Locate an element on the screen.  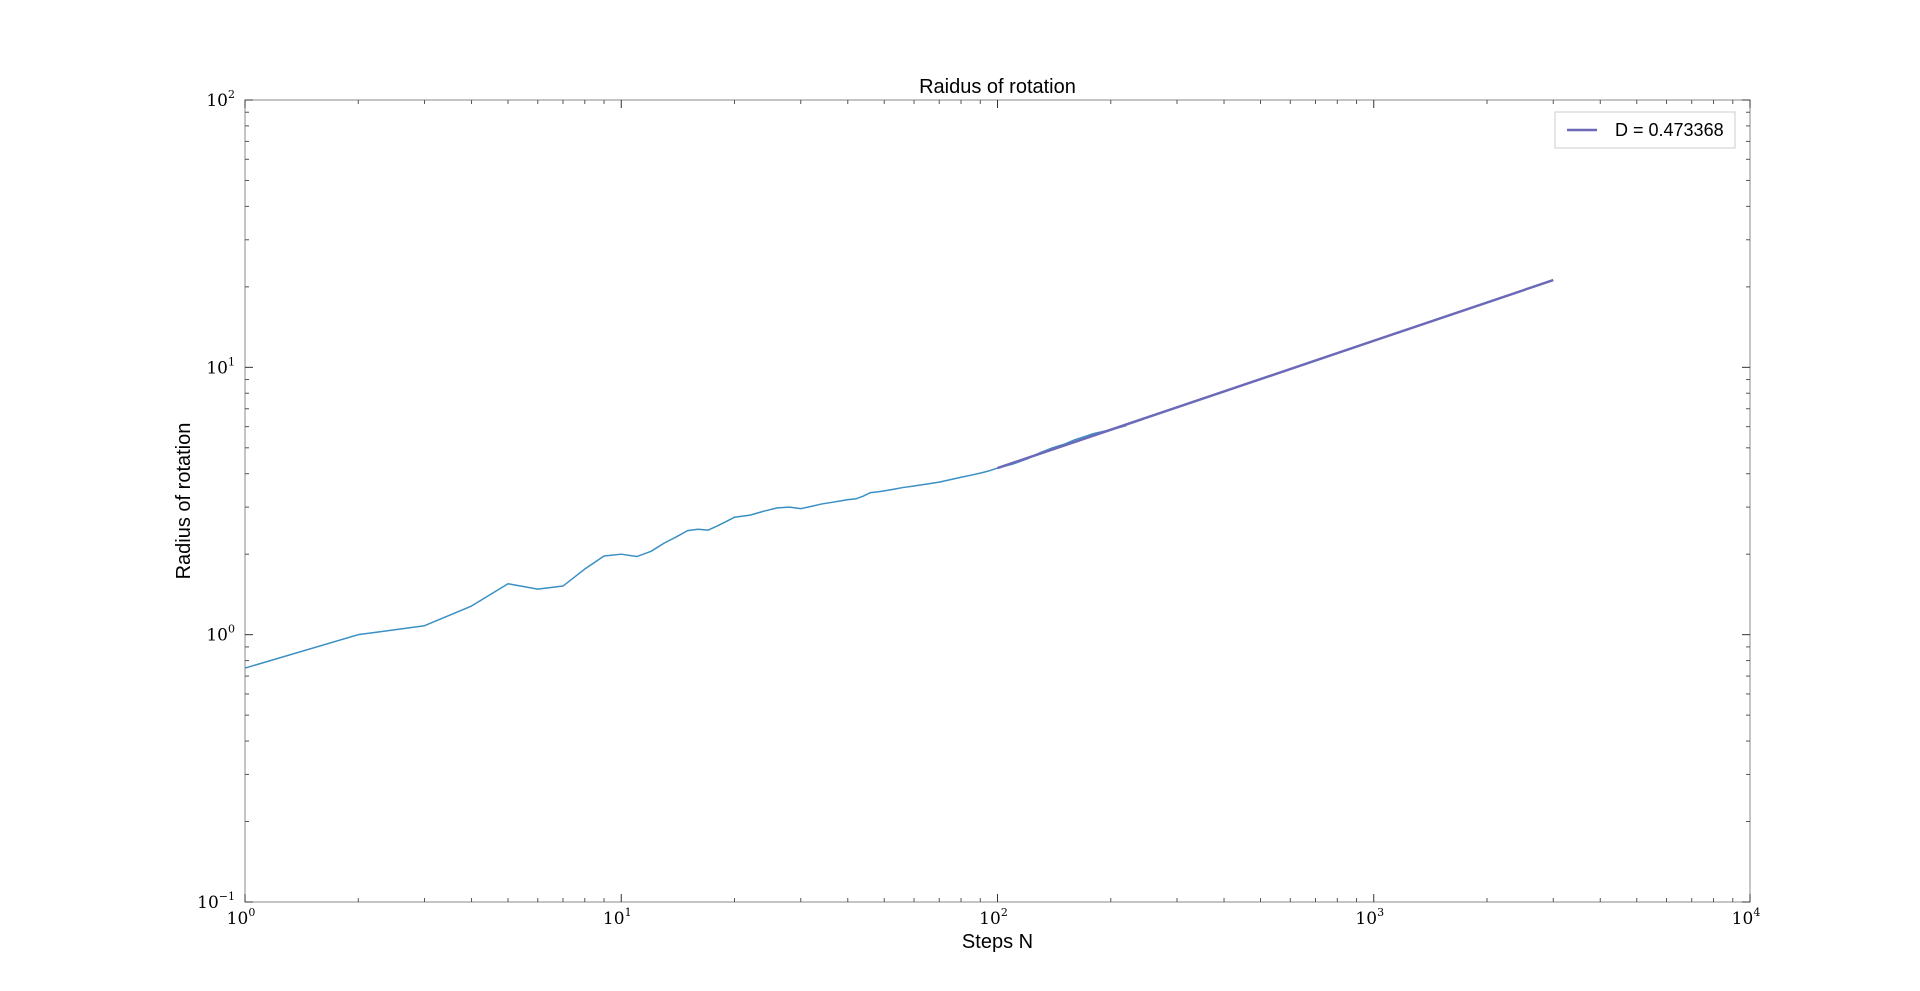
y-tick-label: 10² is located at coordinates (220, 99).